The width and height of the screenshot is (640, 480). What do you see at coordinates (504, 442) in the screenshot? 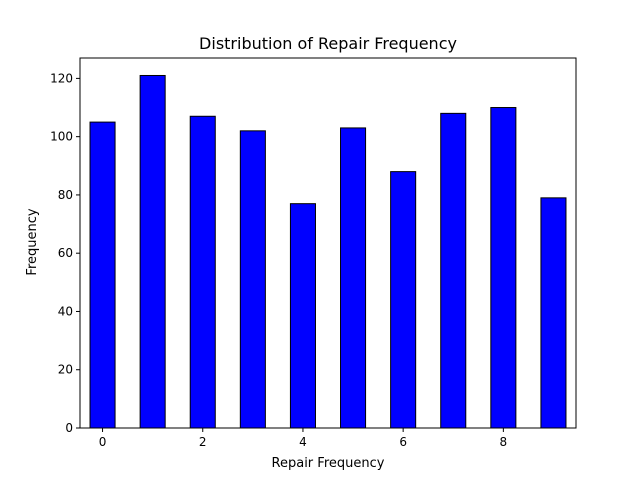
I see `x-tick-label: 8` at bounding box center [504, 442].